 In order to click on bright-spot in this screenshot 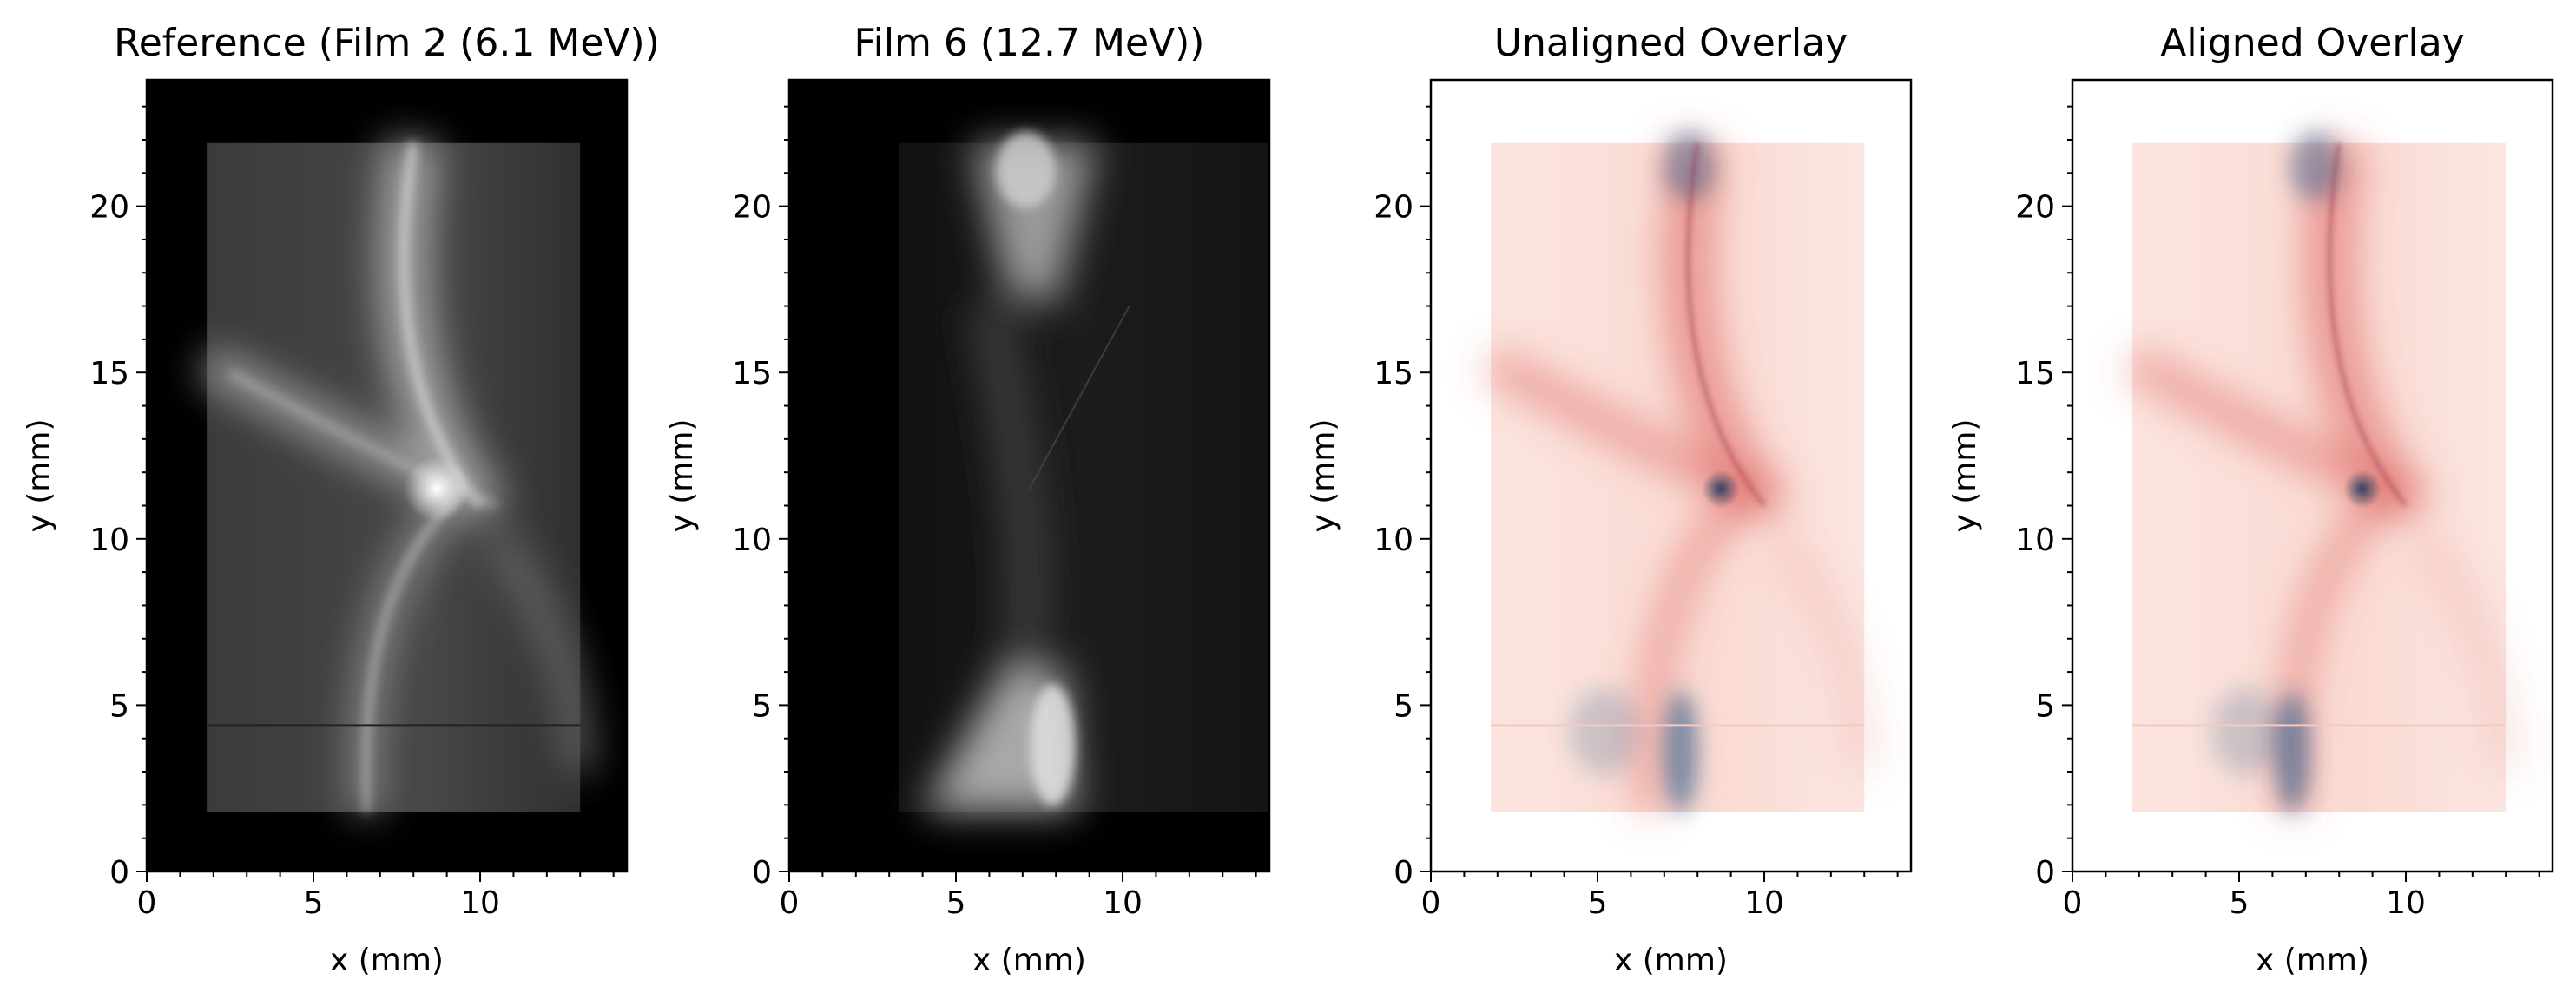, I will do `click(437, 490)`.